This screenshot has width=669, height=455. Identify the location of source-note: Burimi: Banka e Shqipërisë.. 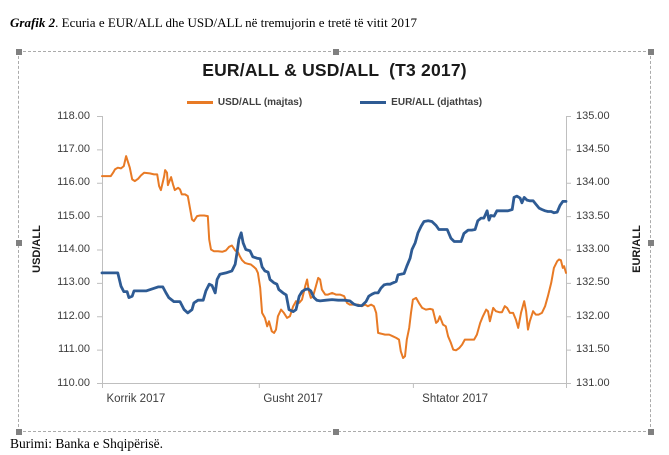
(86, 443).